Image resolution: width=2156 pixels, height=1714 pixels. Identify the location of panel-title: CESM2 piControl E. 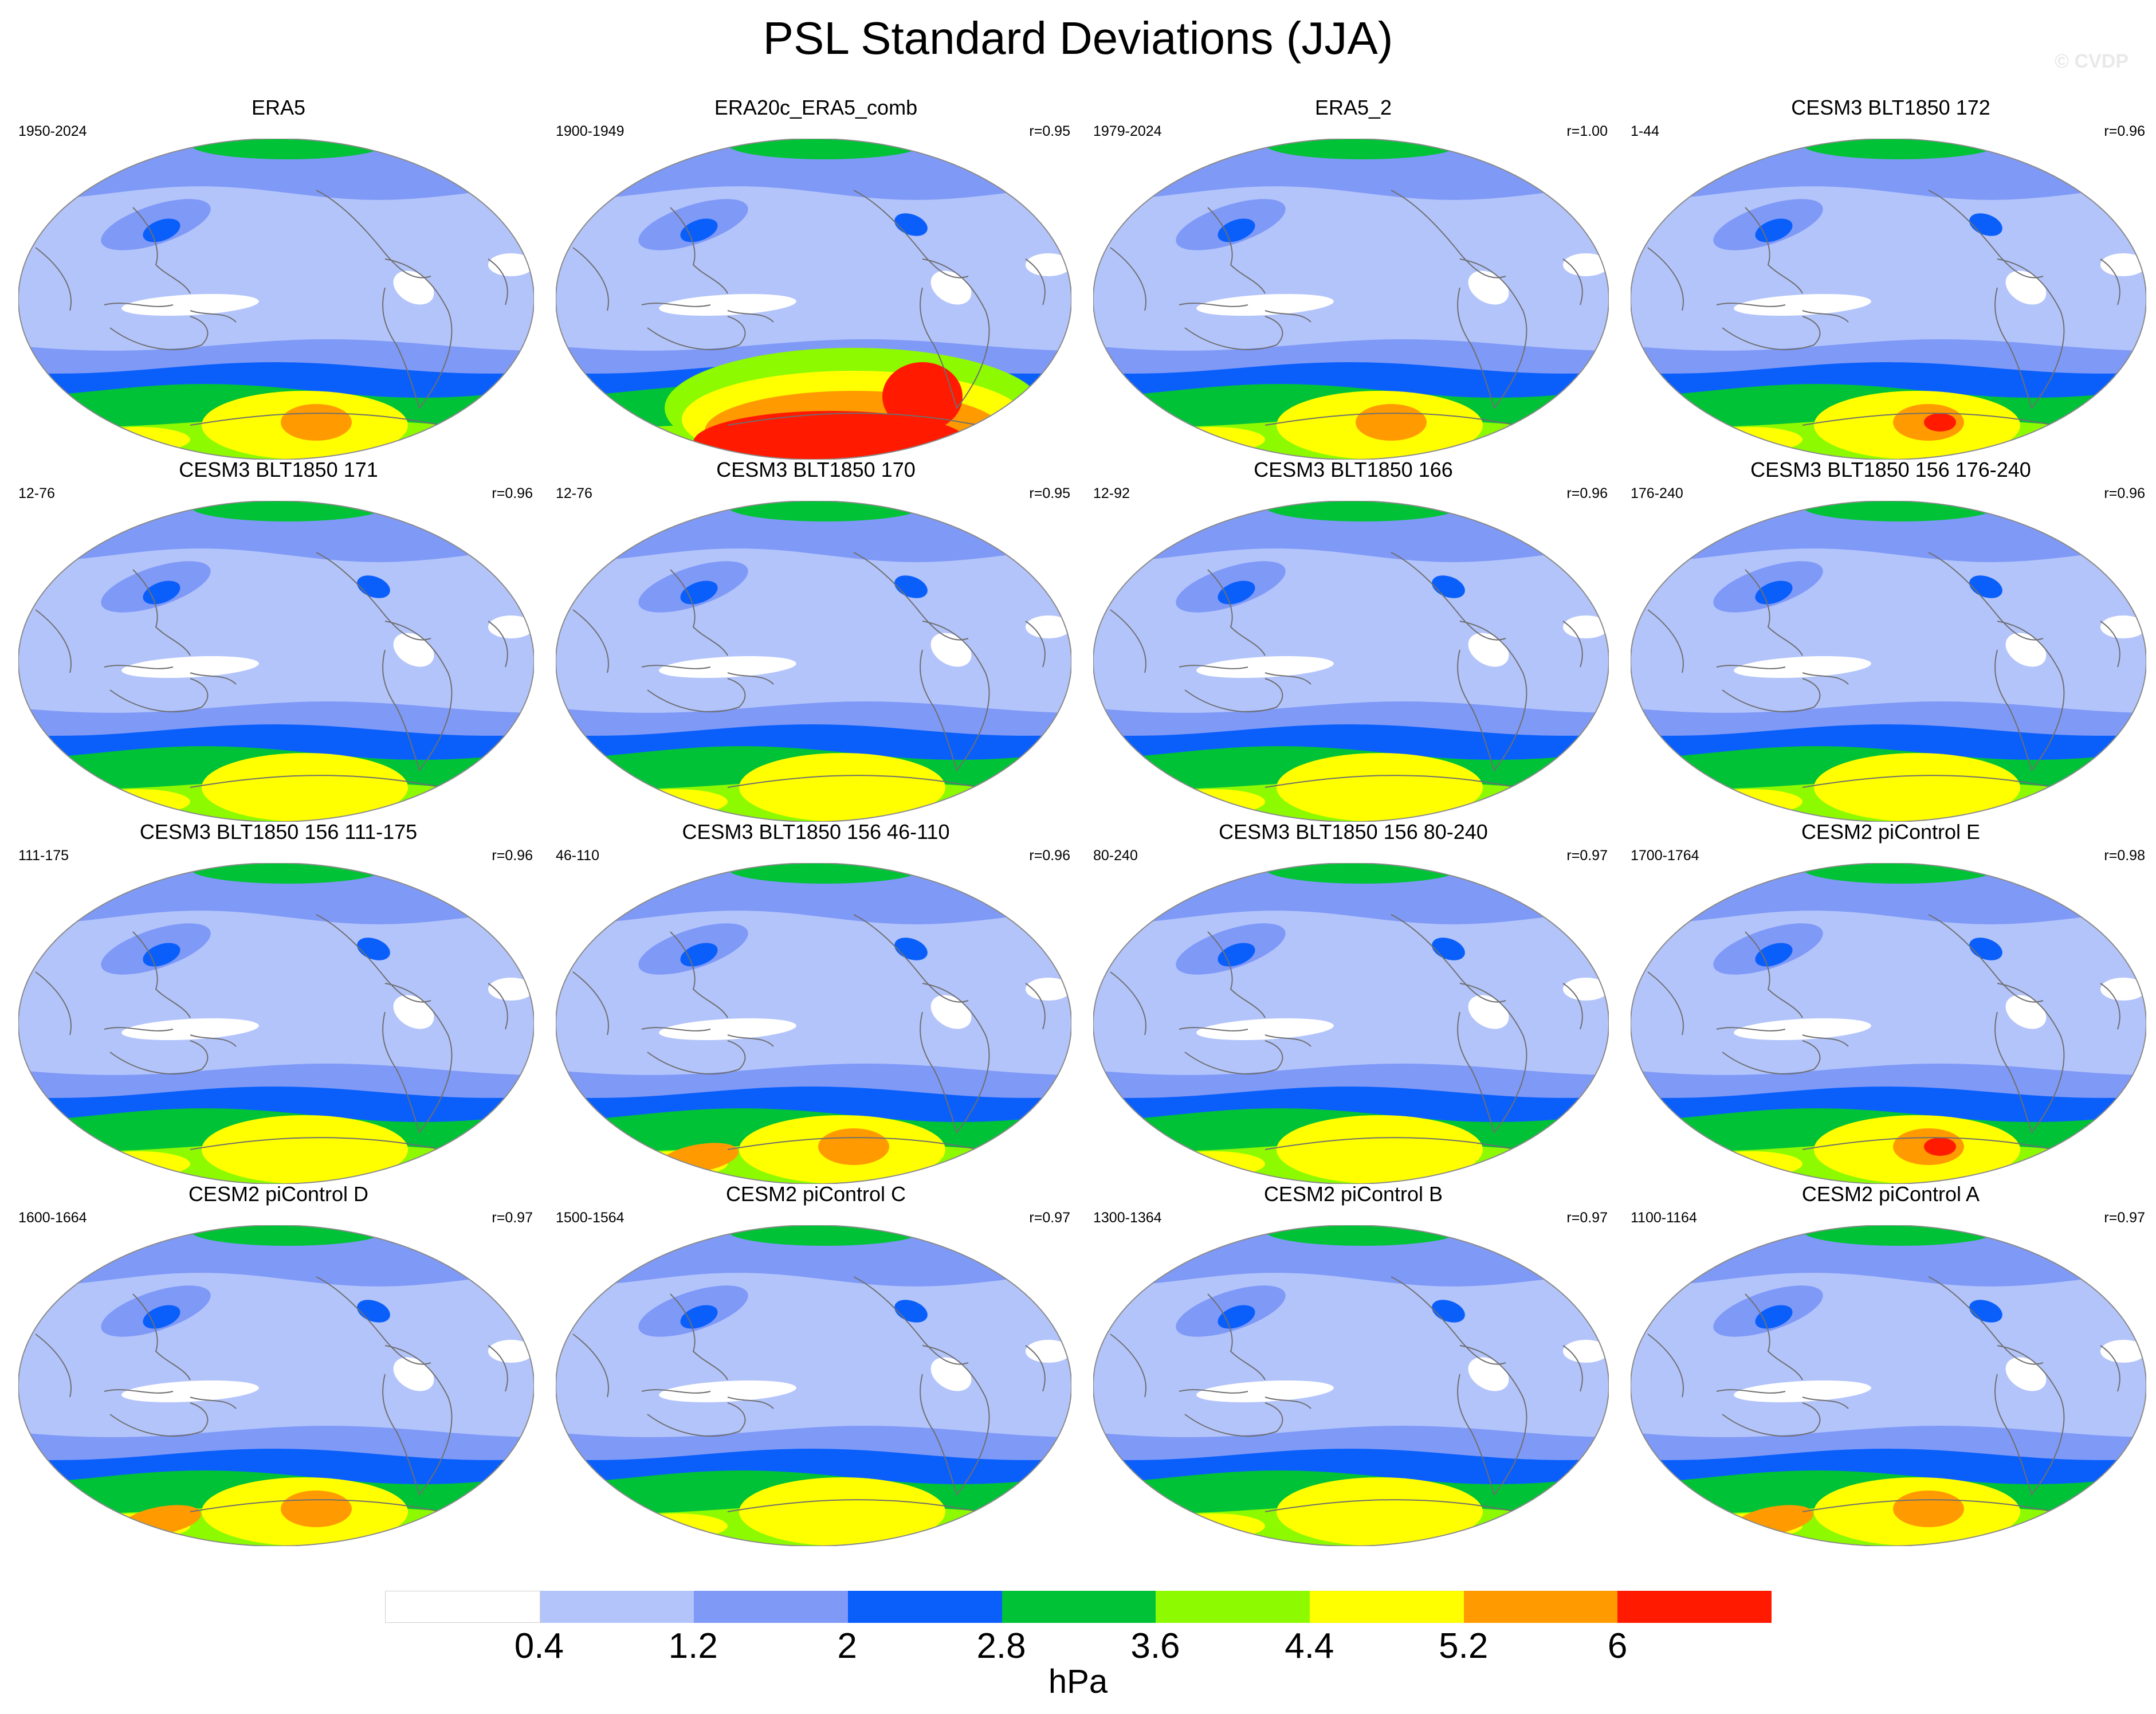
(1891, 832).